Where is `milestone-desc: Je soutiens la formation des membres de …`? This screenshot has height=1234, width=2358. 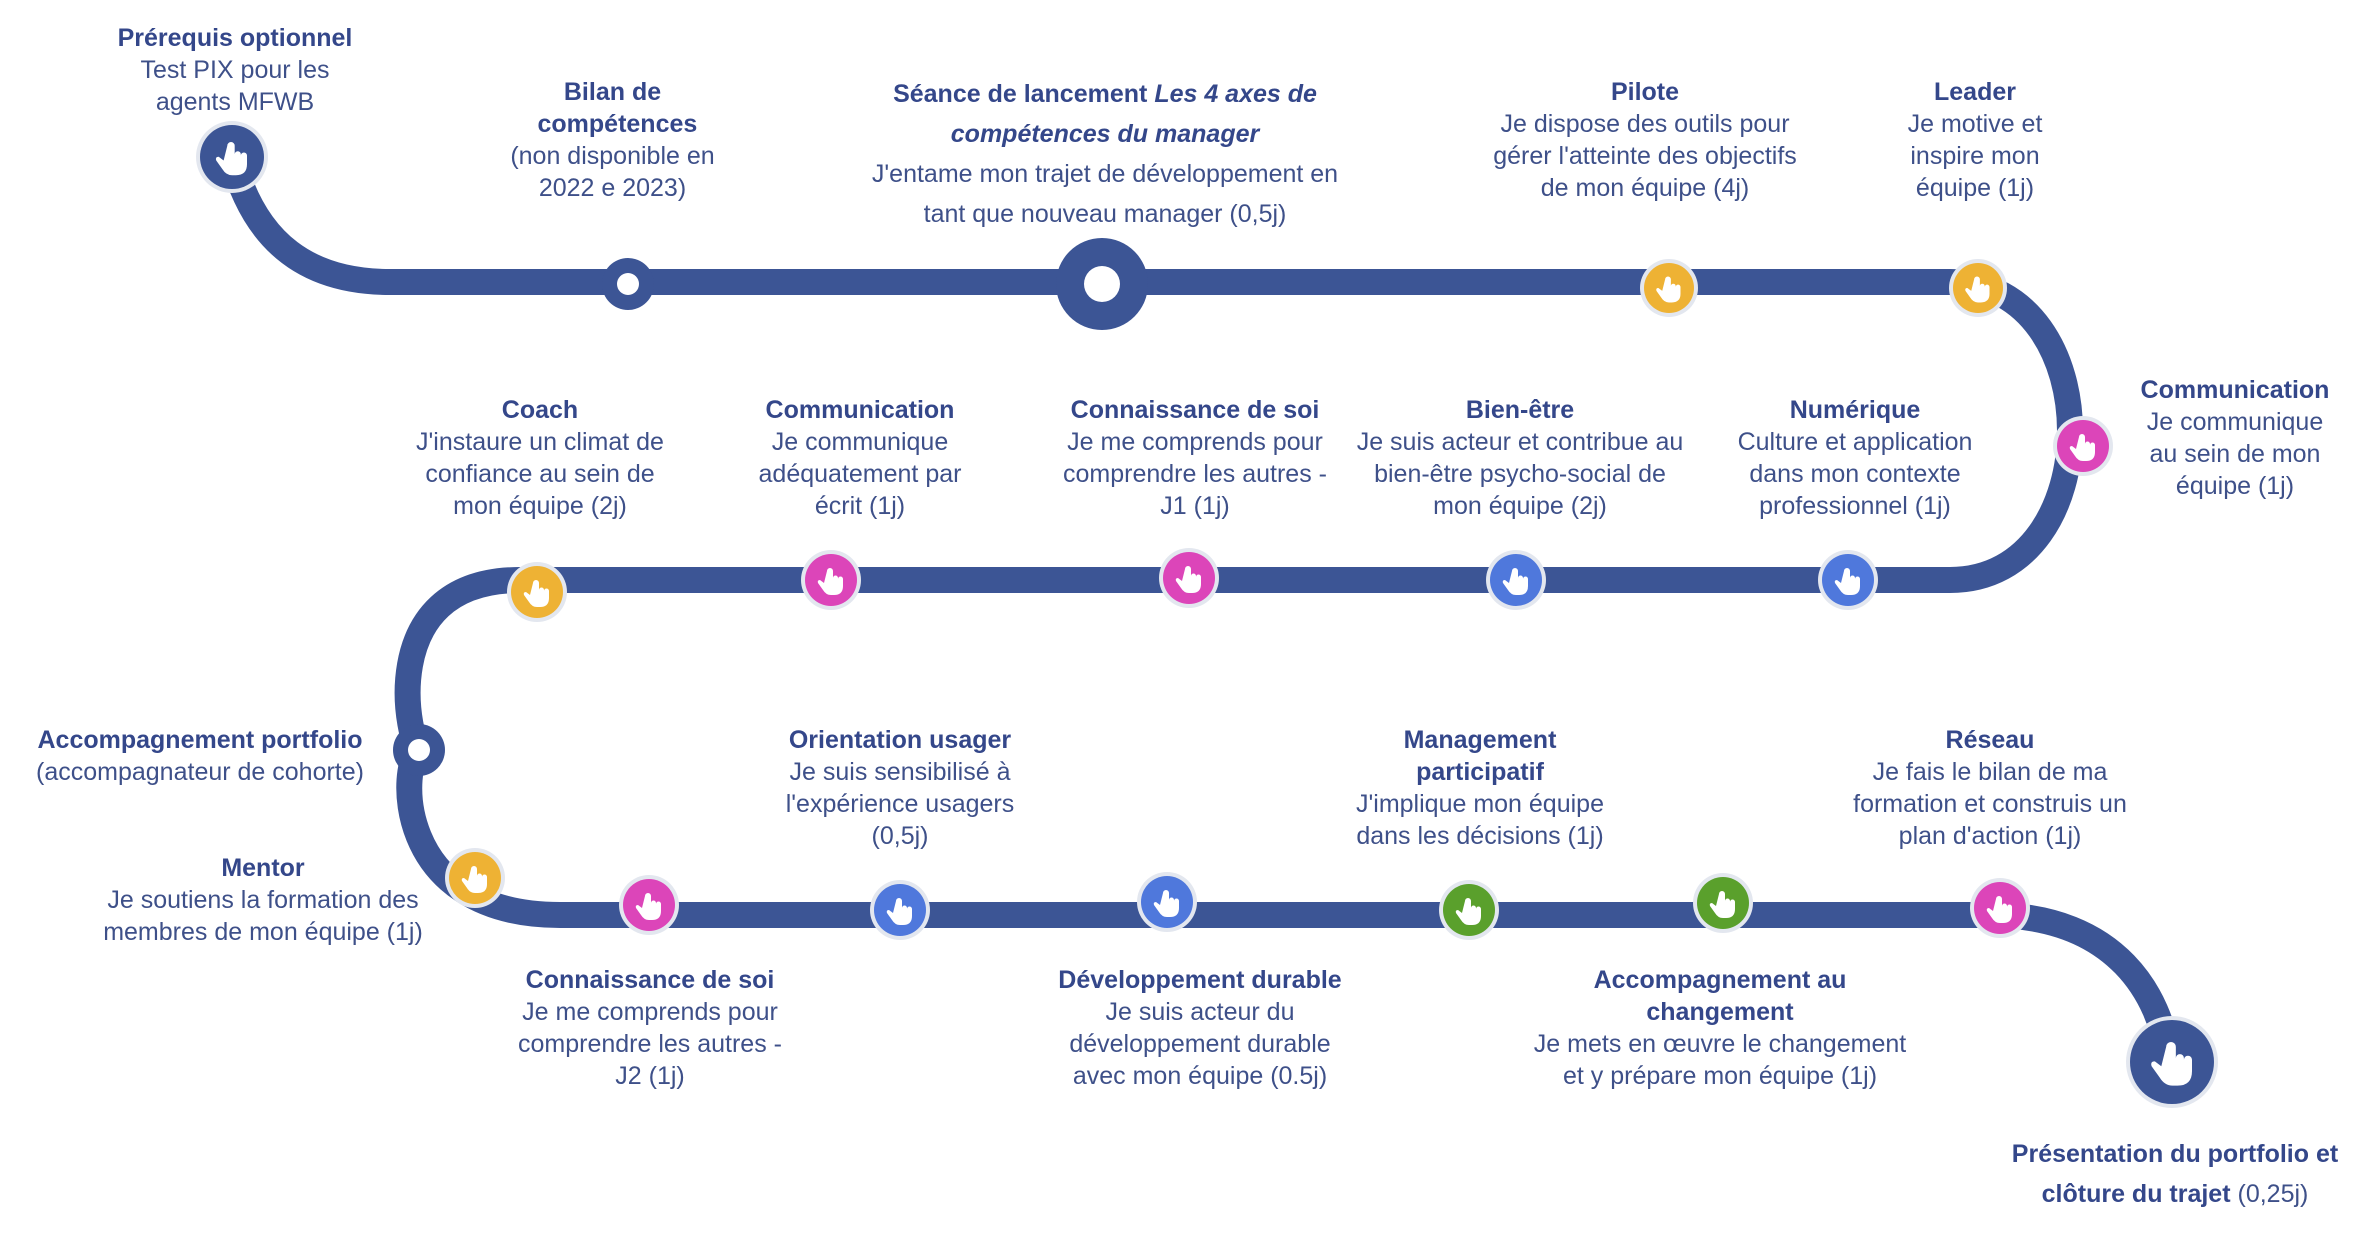
milestone-desc: Je soutiens la formation des membres de … is located at coordinates (263, 916).